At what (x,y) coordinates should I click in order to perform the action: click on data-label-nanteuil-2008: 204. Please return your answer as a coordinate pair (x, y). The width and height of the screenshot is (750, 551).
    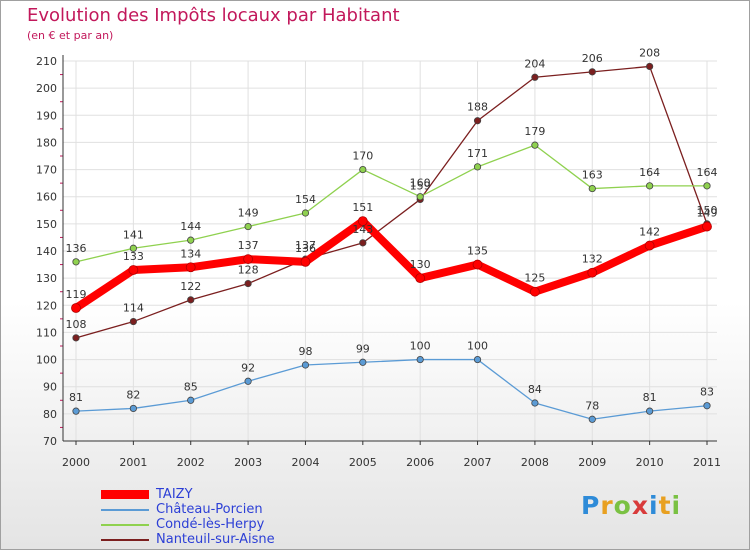
    Looking at the image, I should click on (534, 63).